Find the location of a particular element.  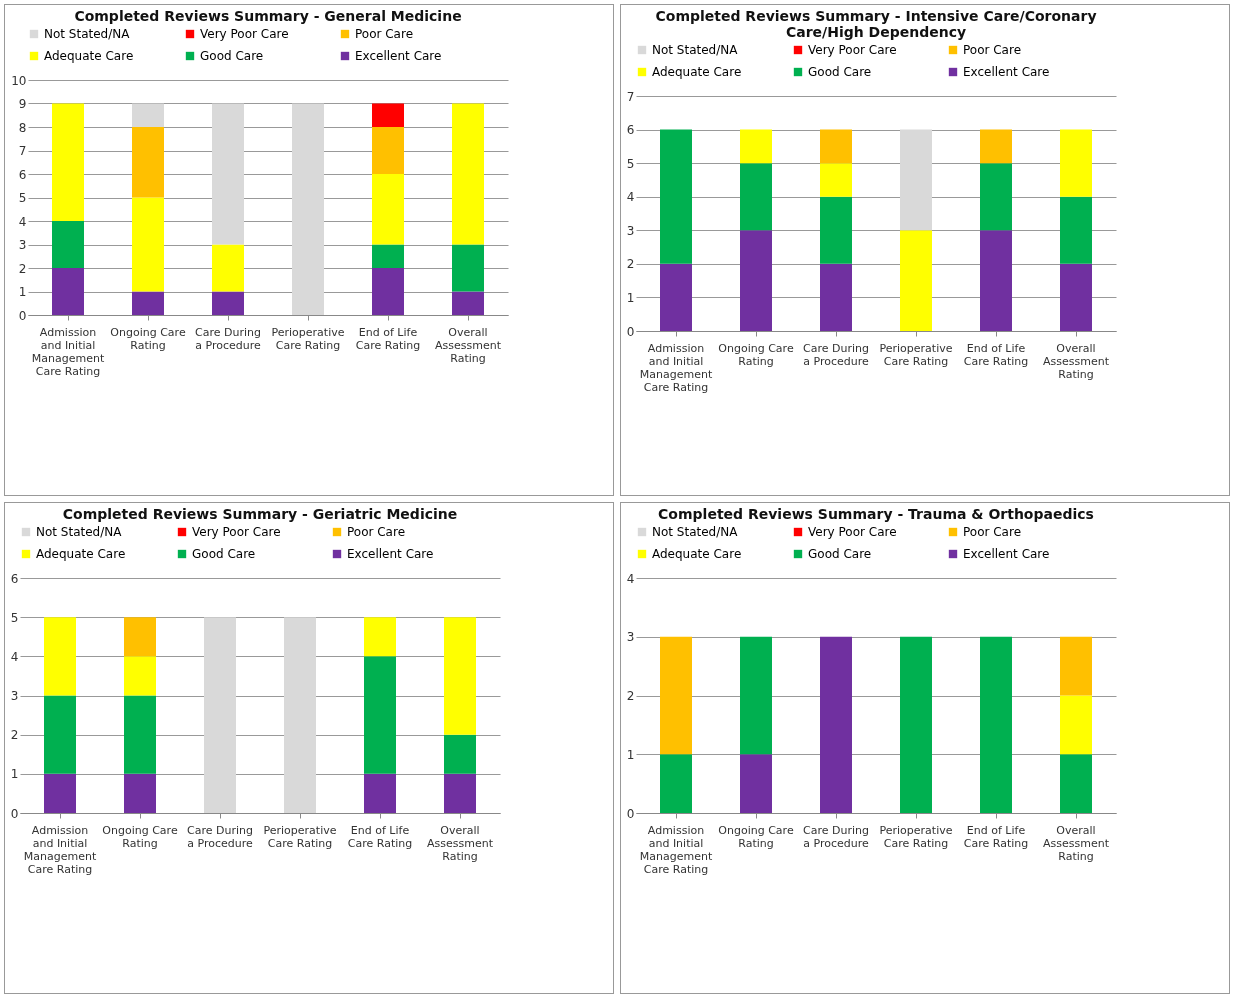

y-tick-label: 10 is located at coordinates (19, 80).